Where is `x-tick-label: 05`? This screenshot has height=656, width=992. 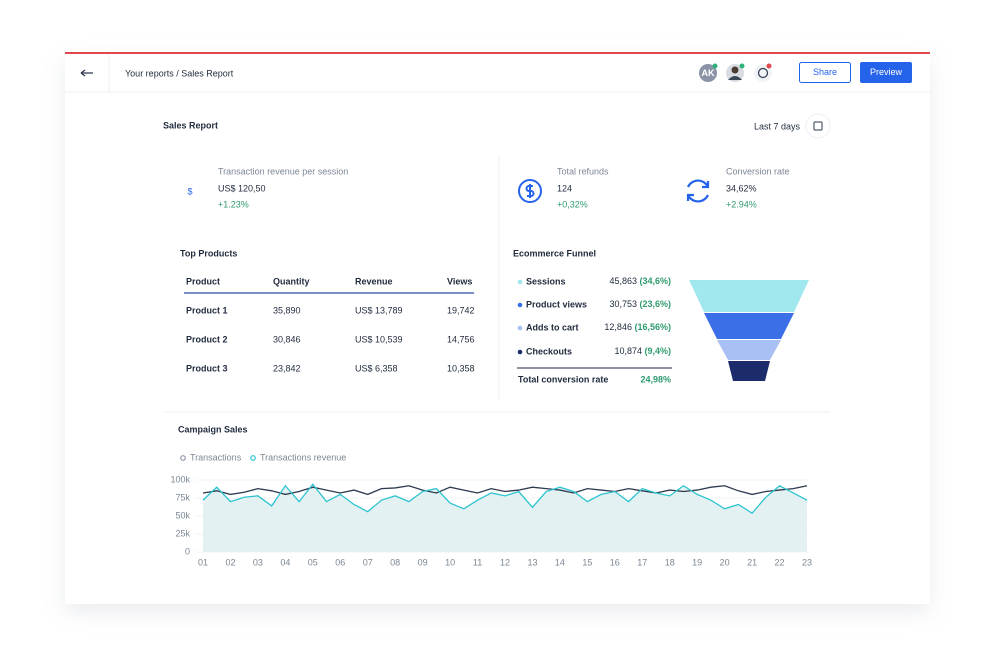 x-tick-label: 05 is located at coordinates (313, 562).